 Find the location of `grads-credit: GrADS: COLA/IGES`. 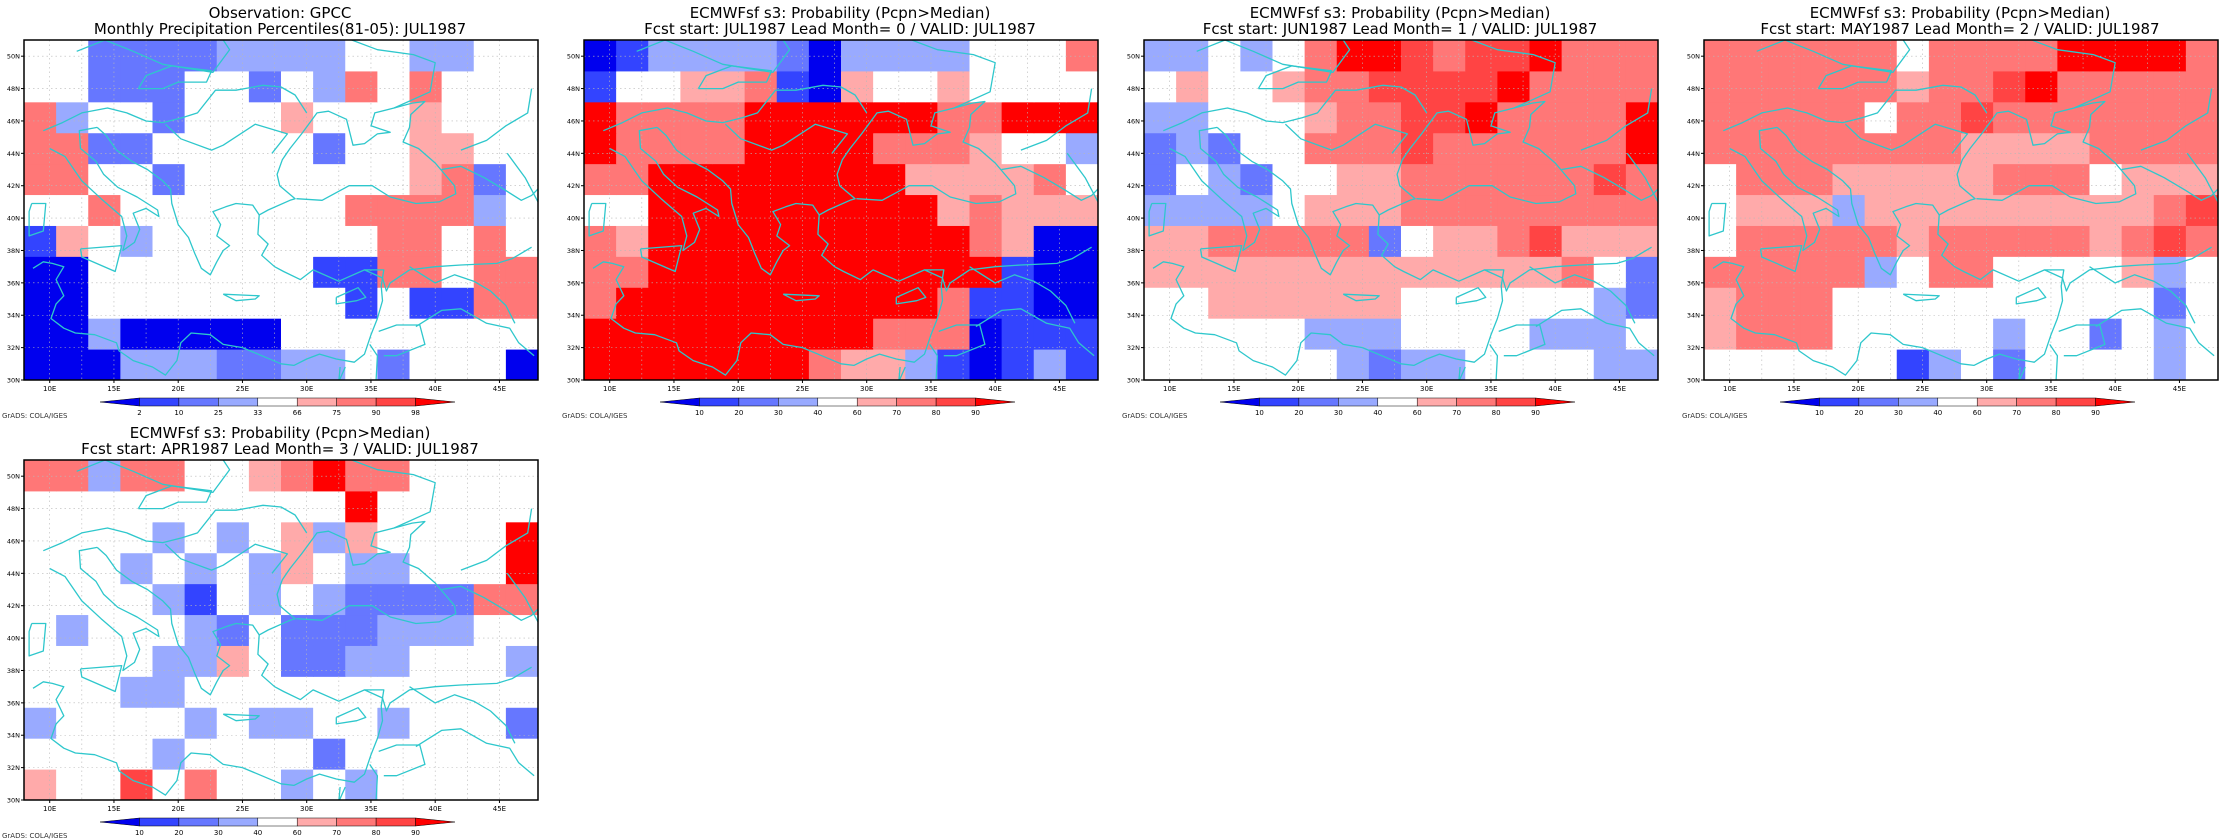

grads-credit: GrADS: COLA/IGES is located at coordinates (595, 416).